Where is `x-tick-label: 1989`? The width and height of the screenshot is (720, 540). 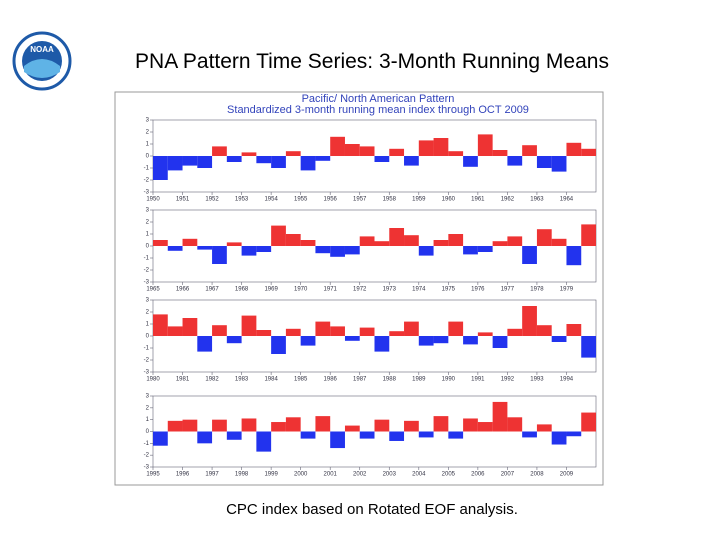 x-tick-label: 1989 is located at coordinates (419, 380).